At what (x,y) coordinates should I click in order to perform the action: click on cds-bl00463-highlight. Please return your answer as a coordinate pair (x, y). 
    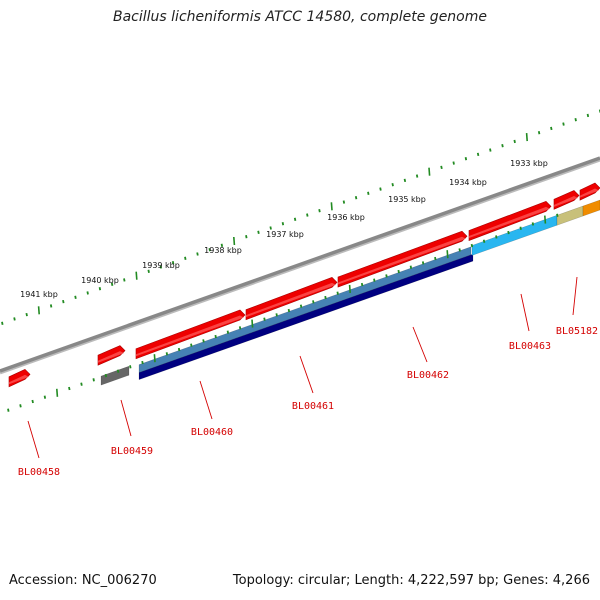
    Looking at the image, I should click on (509, 222).